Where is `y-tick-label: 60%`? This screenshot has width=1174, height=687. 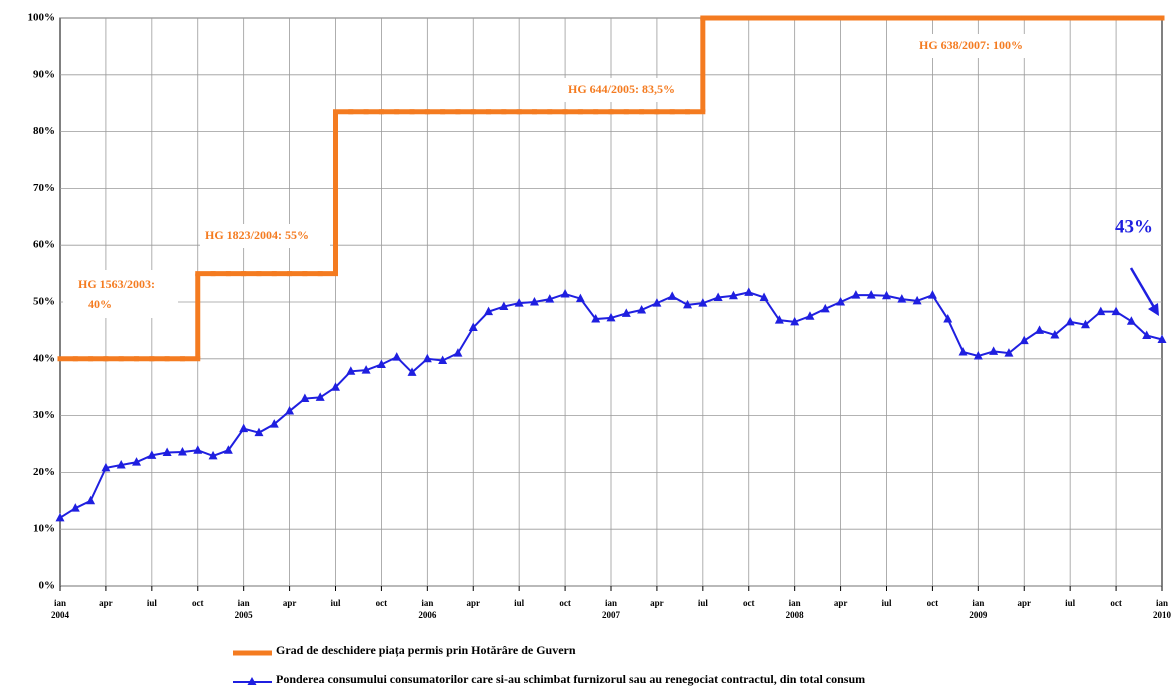 y-tick-label: 60% is located at coordinates (44, 245).